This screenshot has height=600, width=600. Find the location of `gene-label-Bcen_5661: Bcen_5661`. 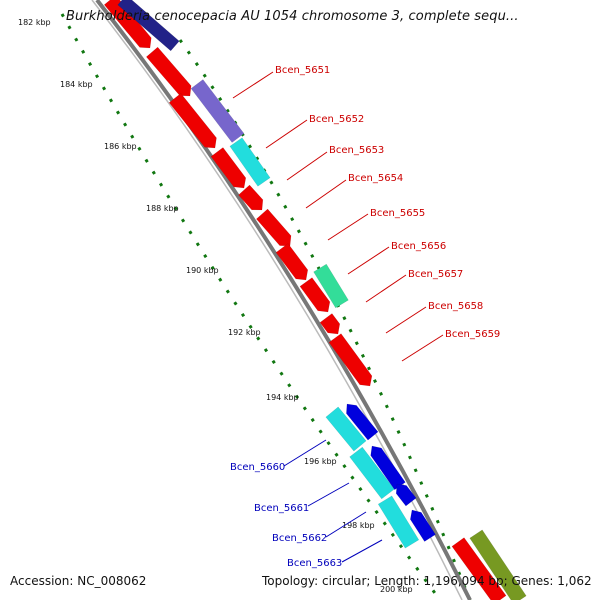

gene-label-Bcen_5661: Bcen_5661 is located at coordinates (281, 508).